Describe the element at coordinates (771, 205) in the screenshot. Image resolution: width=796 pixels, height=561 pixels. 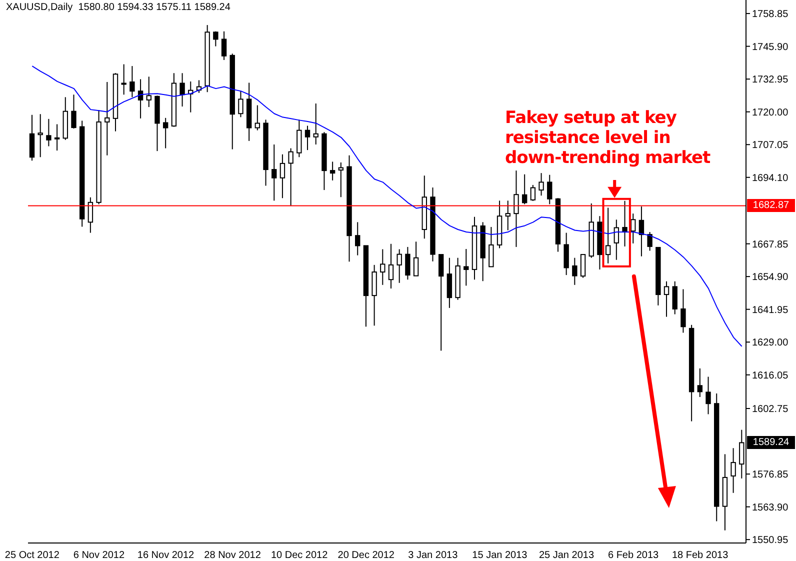
I see `ref-line-label: 1682.87` at that location.